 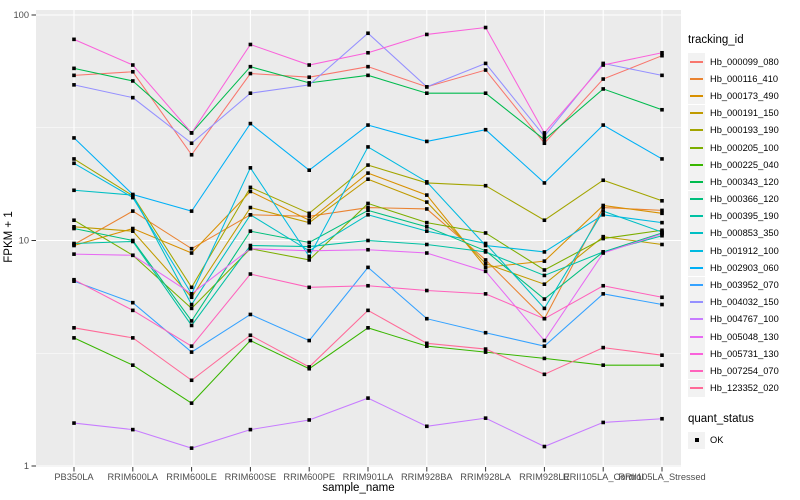 What do you see at coordinates (427, 477) in the screenshot?
I see `x-tick-label-RRIM928BA: RRIM928BA` at bounding box center [427, 477].